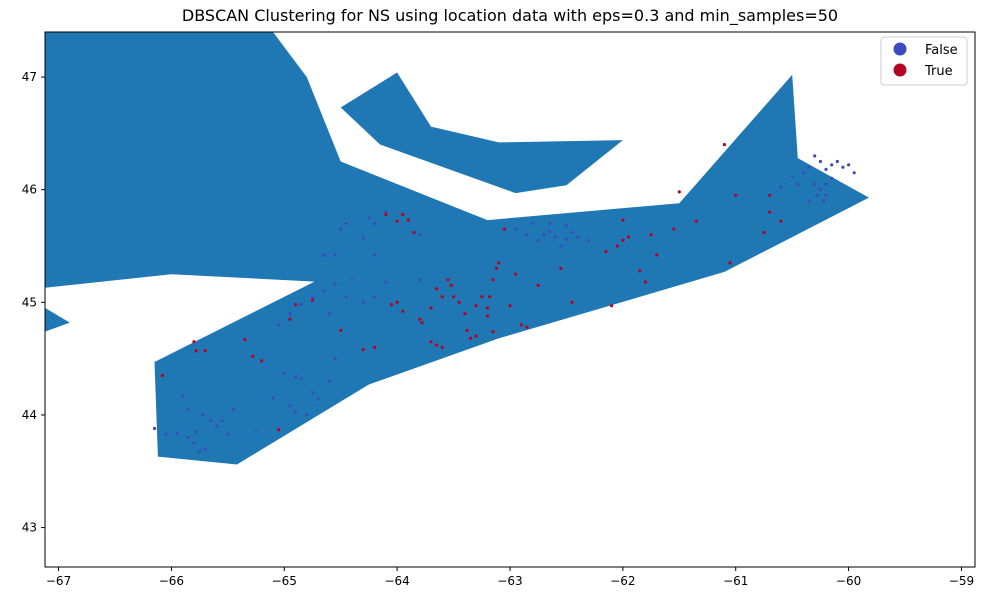  What do you see at coordinates (961, 581) in the screenshot?
I see `x-tick-label: −59` at bounding box center [961, 581].